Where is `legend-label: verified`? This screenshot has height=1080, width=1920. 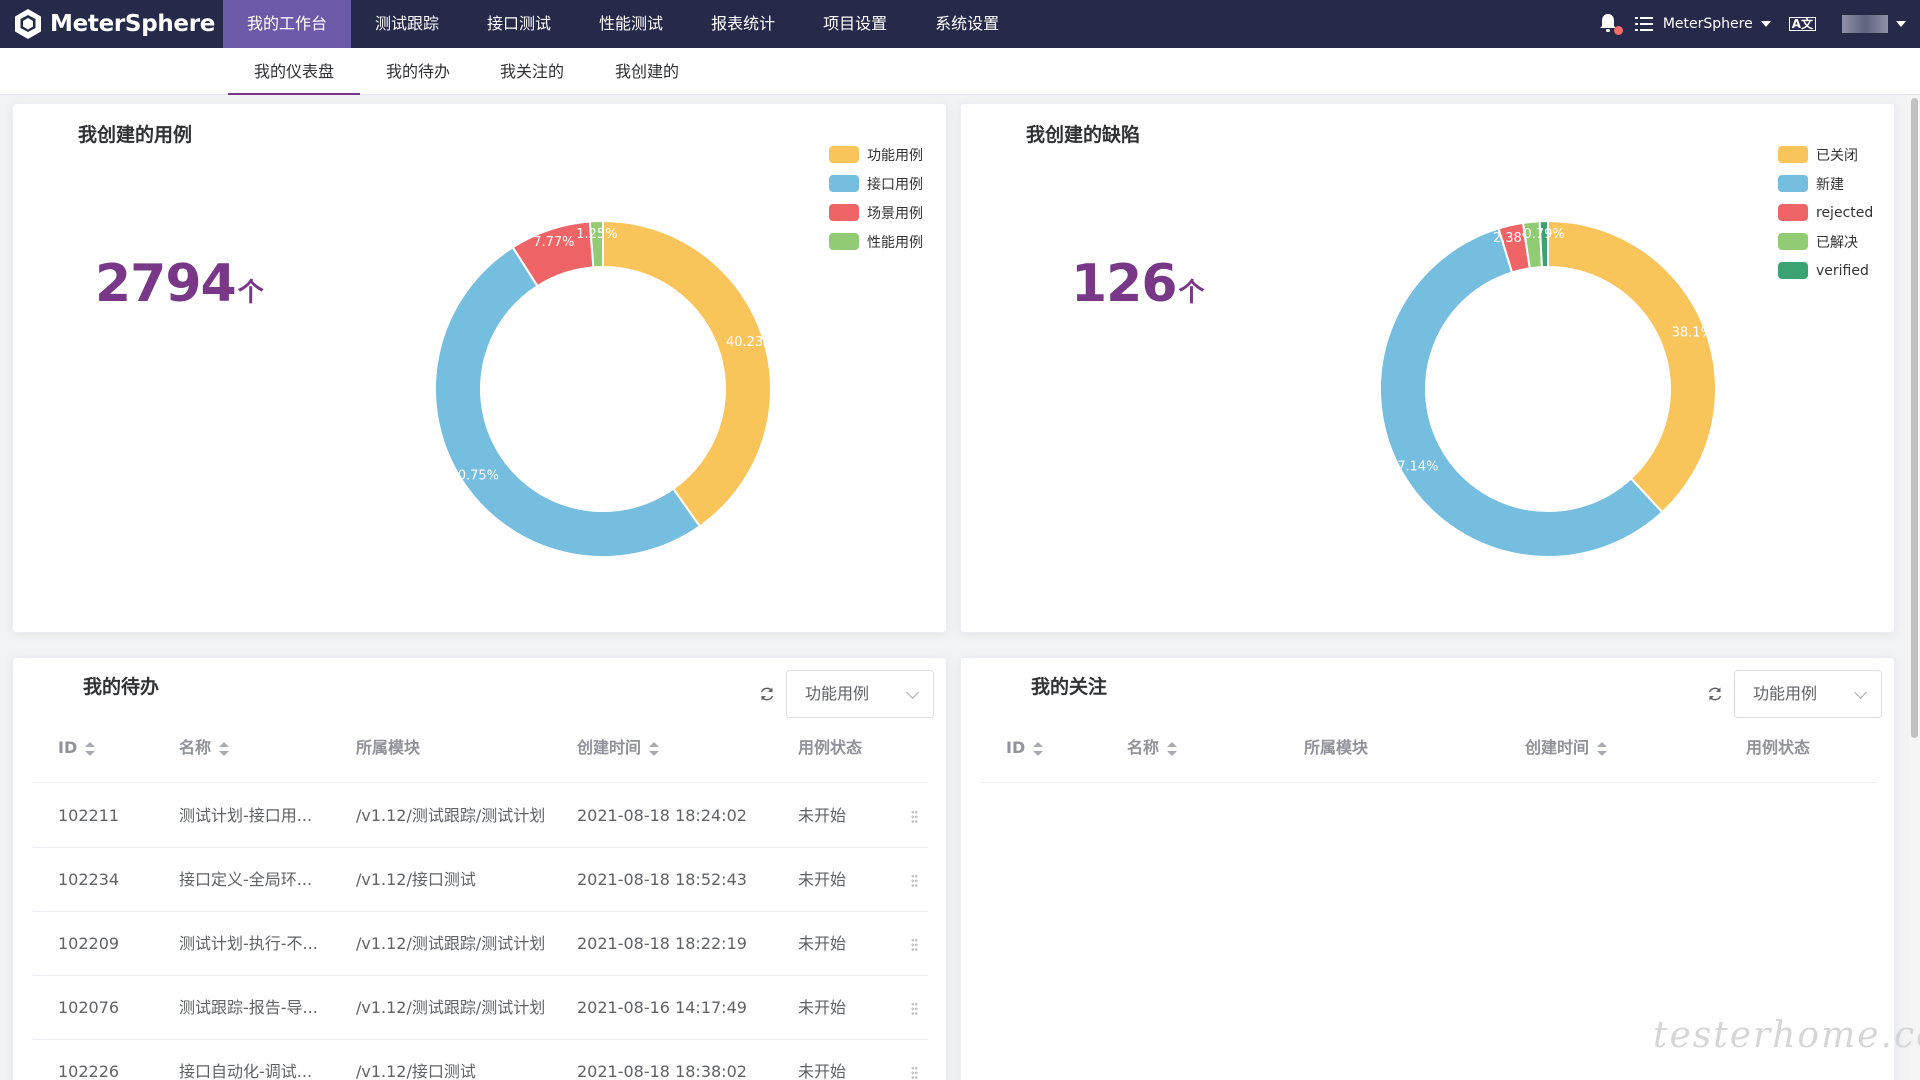 legend-label: verified is located at coordinates (1842, 270).